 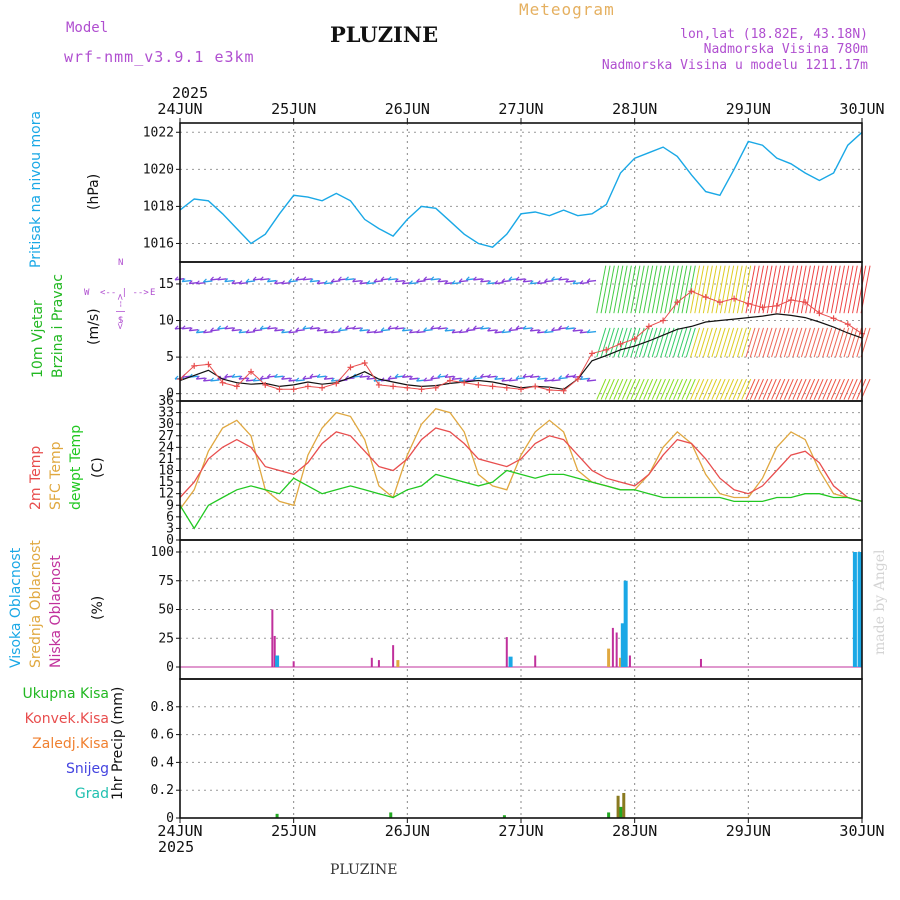 I want to click on temp-ytick-label: 33, so click(x=166, y=413).